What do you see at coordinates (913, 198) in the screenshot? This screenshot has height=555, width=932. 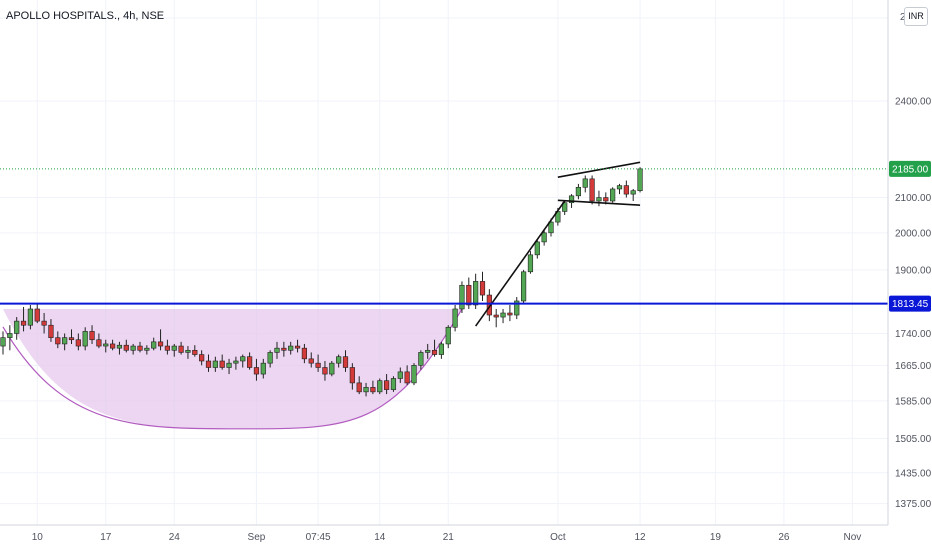 I see `price-axis-label: 2100.00` at bounding box center [913, 198].